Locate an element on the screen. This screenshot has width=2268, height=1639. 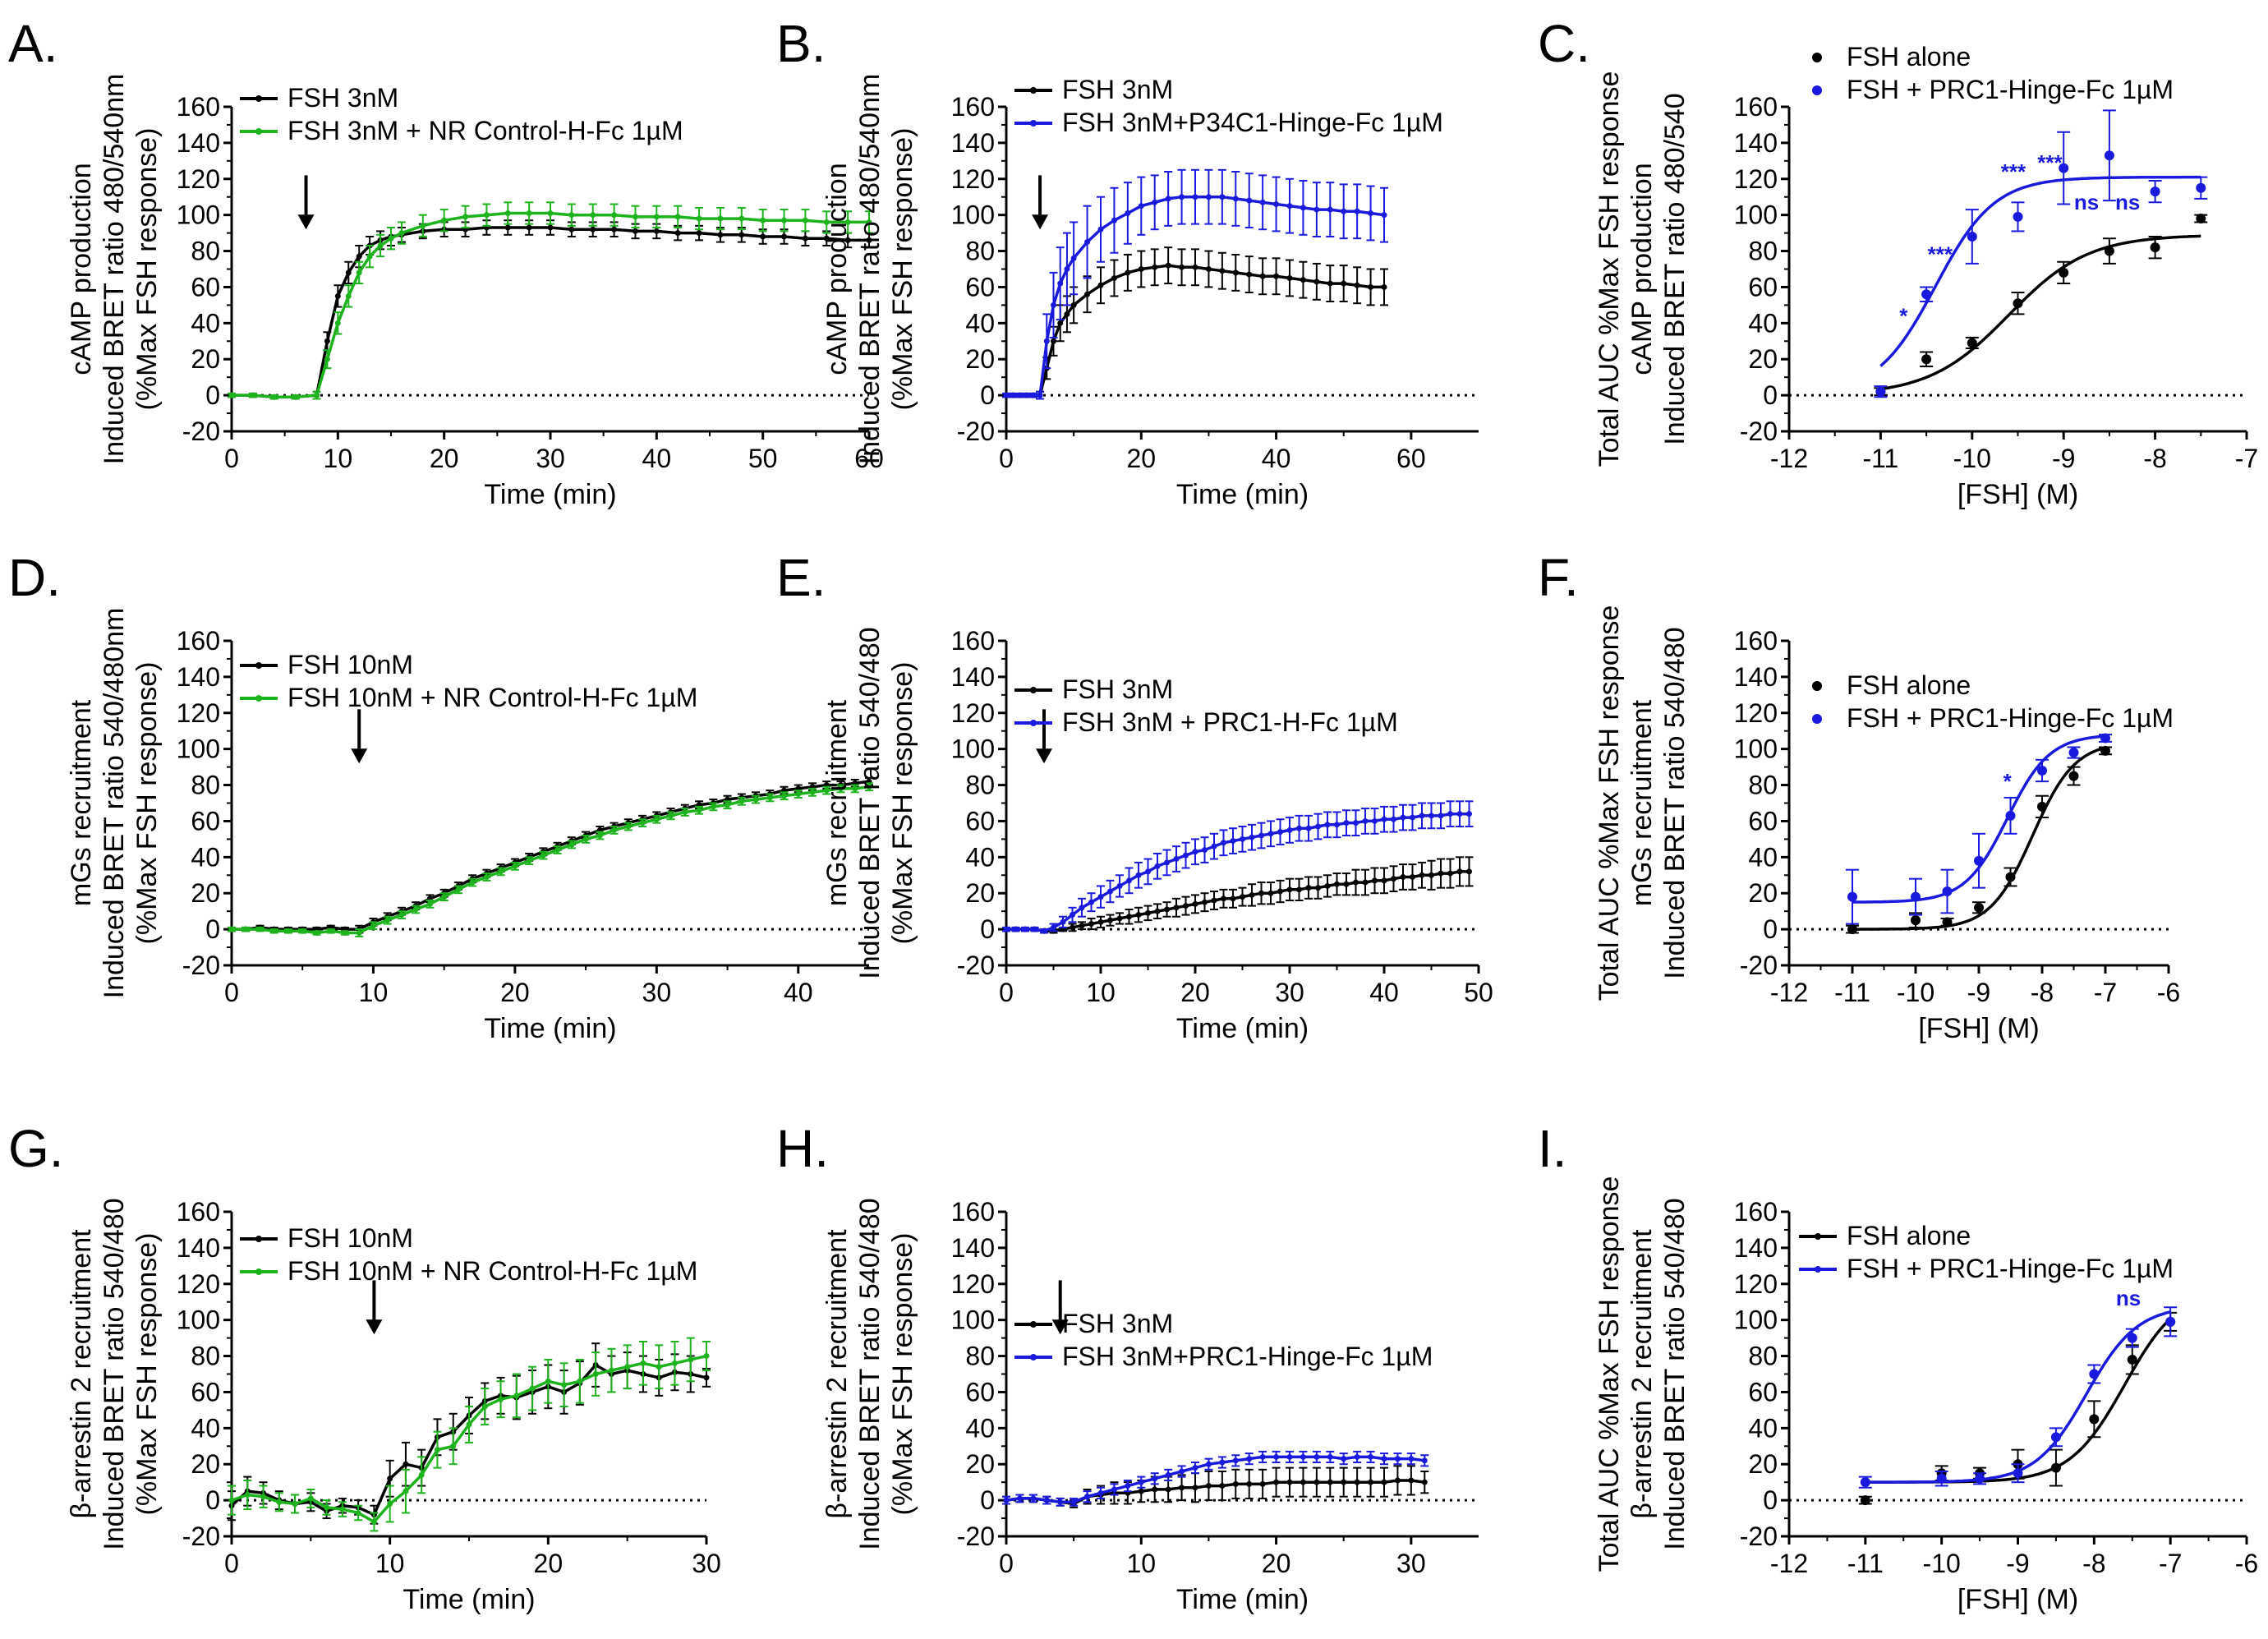
x-axis-title: [FSH] (M) is located at coordinates (1978, 1029).